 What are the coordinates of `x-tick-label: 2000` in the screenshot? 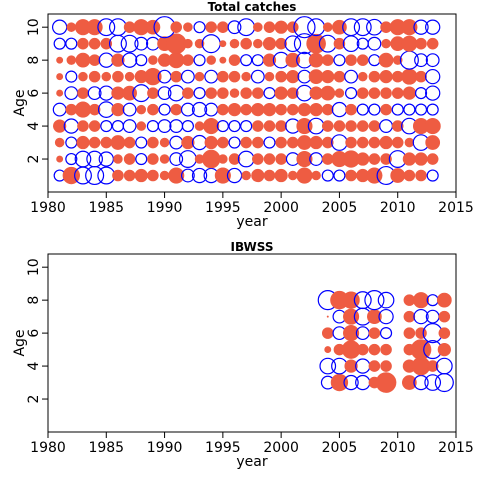 It's located at (281, 208).